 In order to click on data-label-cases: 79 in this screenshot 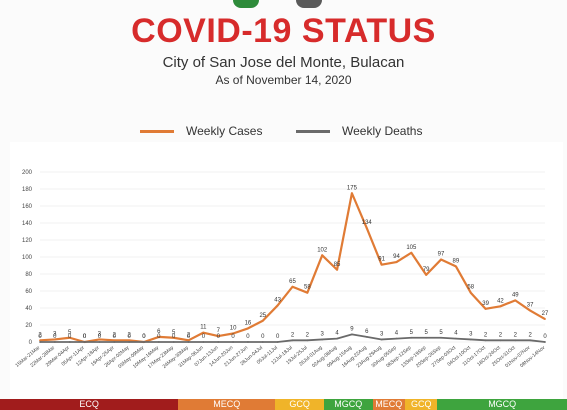, I will do `click(426, 270)`.